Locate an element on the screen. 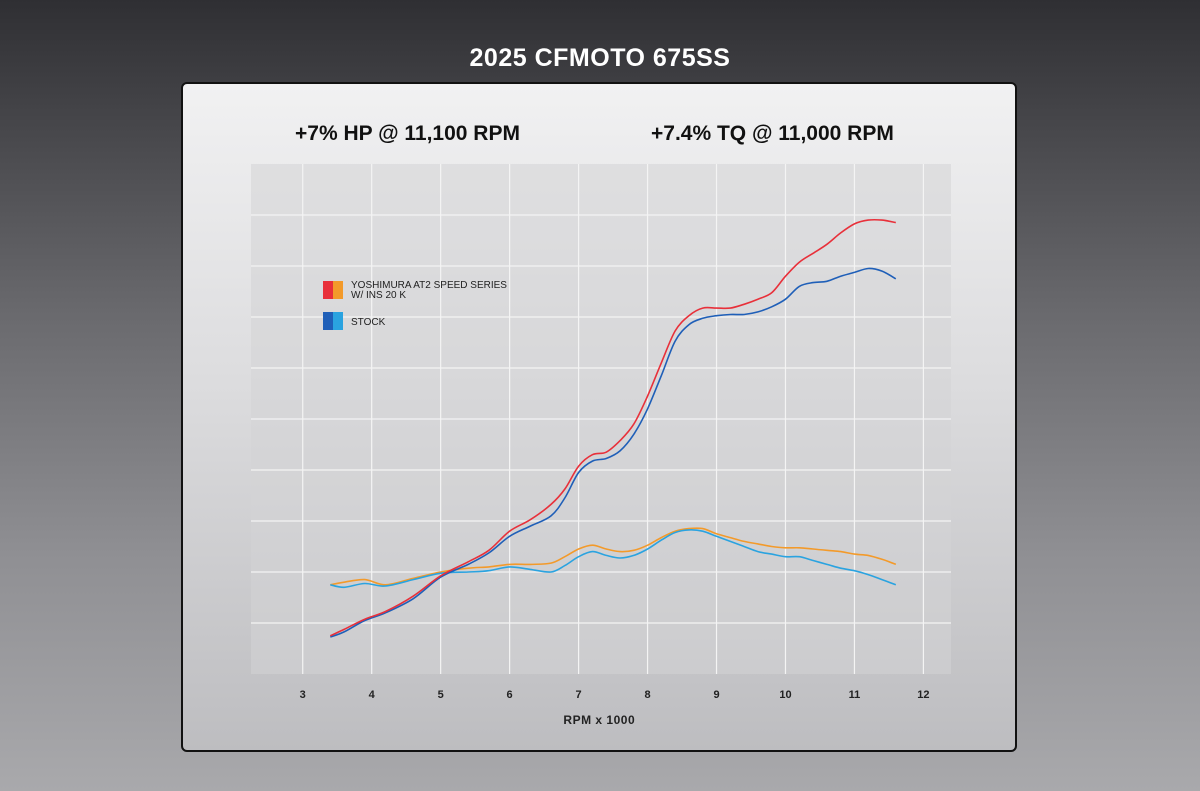 This screenshot has height=791, width=1200. legend-swatch-yoshimura-b is located at coordinates (338, 290).